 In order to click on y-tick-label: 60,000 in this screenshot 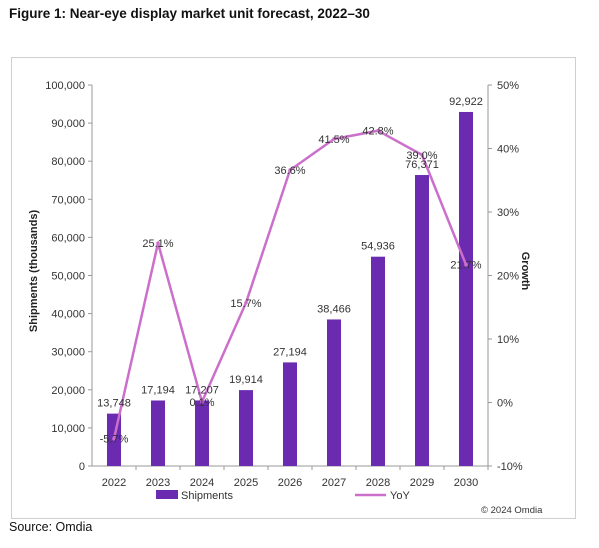, I will do `click(68, 238)`.